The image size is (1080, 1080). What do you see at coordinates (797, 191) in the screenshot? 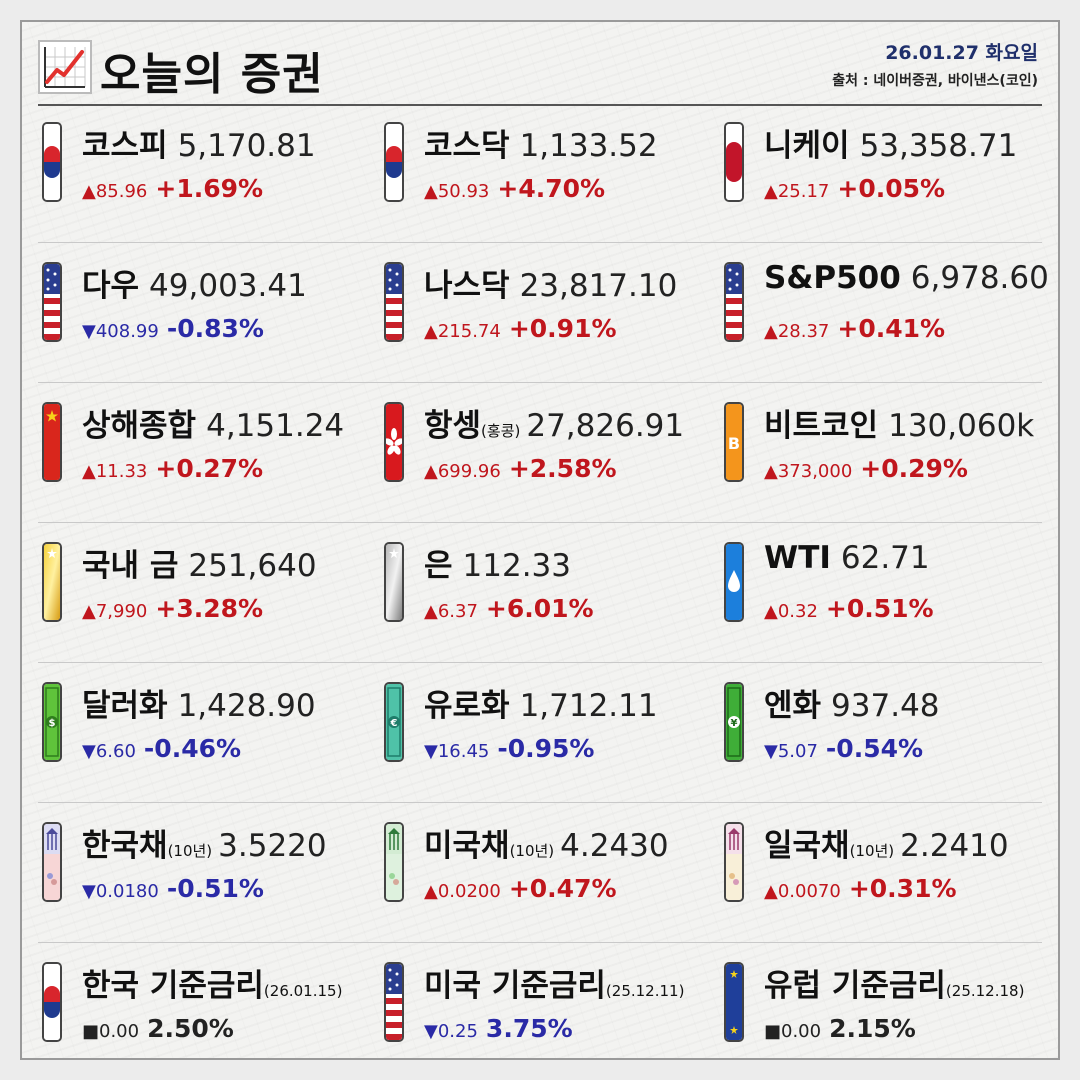
I see `item-change: ▲25.17` at bounding box center [797, 191].